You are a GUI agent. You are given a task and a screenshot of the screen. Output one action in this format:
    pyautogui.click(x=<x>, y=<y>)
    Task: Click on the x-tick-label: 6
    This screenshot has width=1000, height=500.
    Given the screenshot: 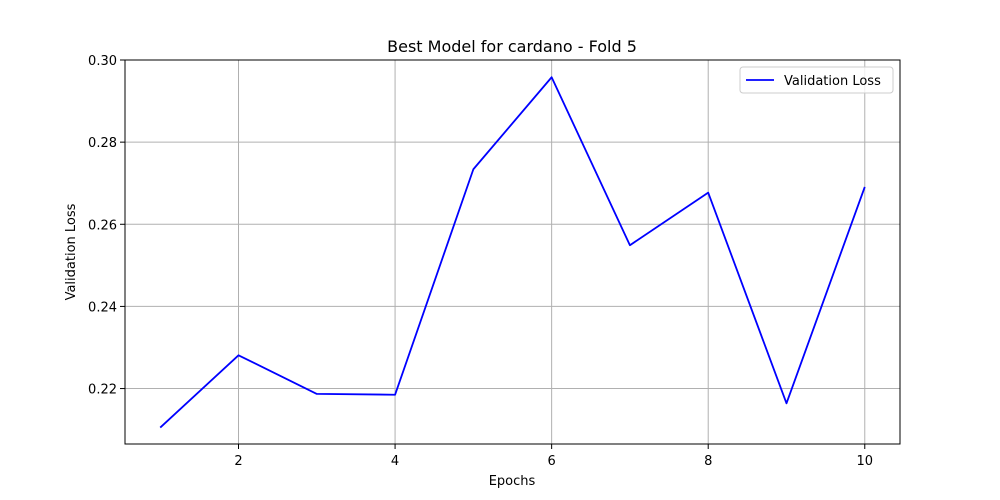 What is the action you would take?
    pyautogui.click(x=552, y=461)
    